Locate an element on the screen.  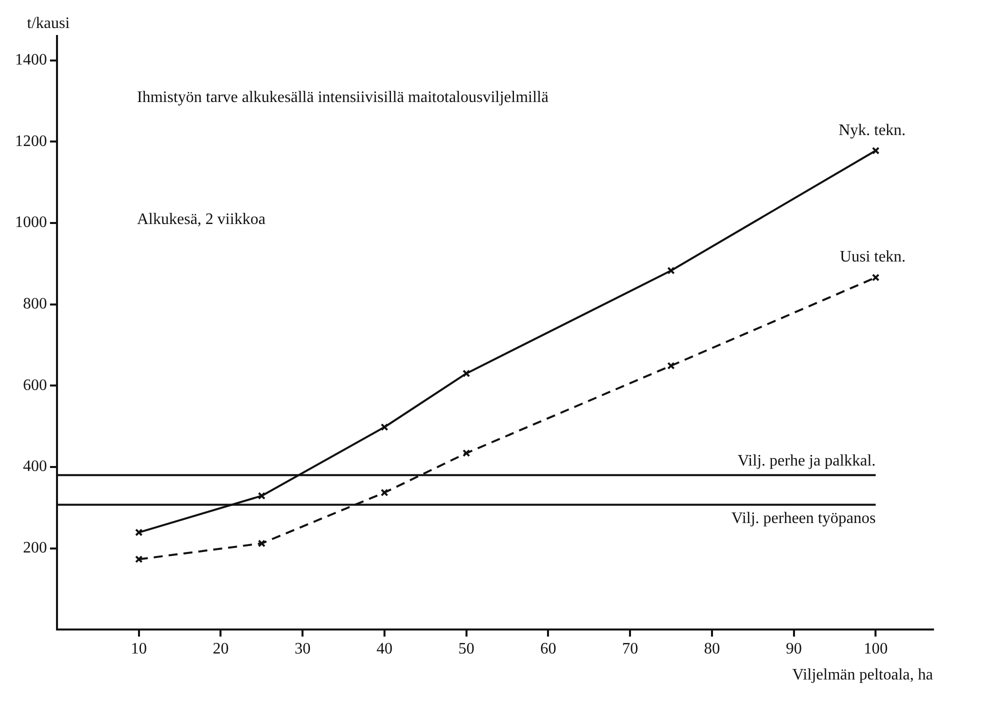
y-tick-label: 1200 is located at coordinates (31, 141).